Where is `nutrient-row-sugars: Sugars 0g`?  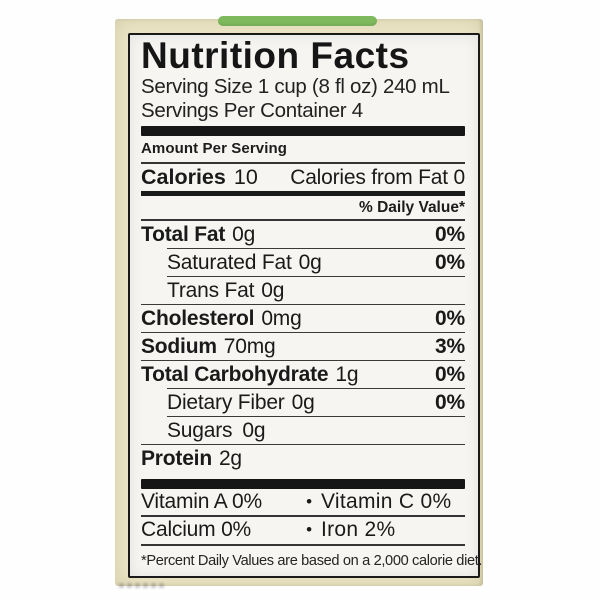 nutrient-row-sugars: Sugars 0g is located at coordinates (303, 431).